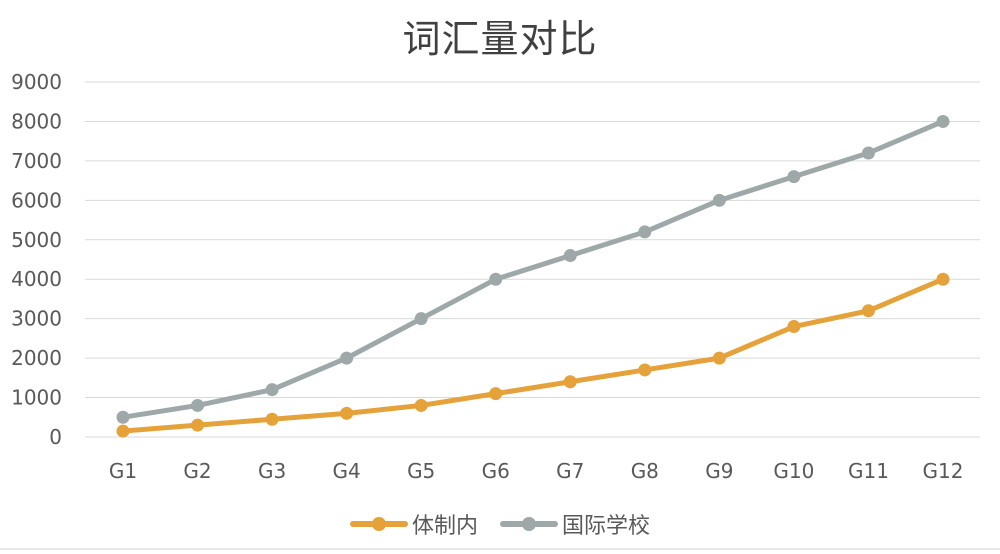 The height and width of the screenshot is (554, 1000). I want to click on legend-label: 体制内, so click(444, 526).